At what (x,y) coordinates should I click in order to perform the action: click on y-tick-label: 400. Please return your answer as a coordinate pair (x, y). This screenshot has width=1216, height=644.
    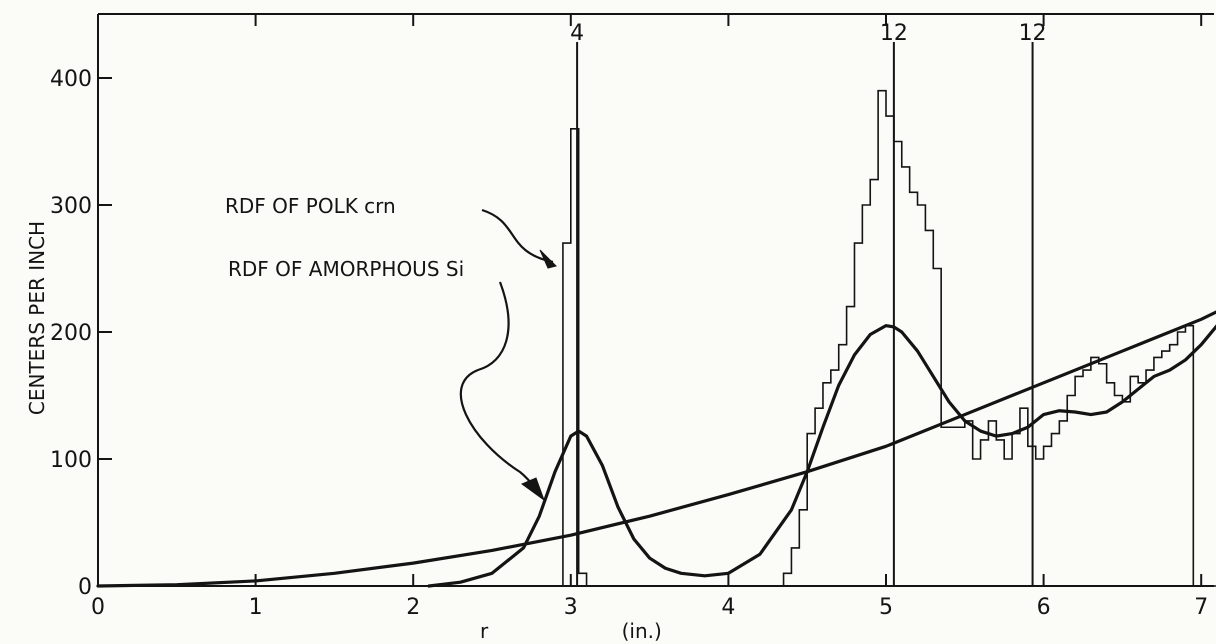
    Looking at the image, I should click on (71, 79).